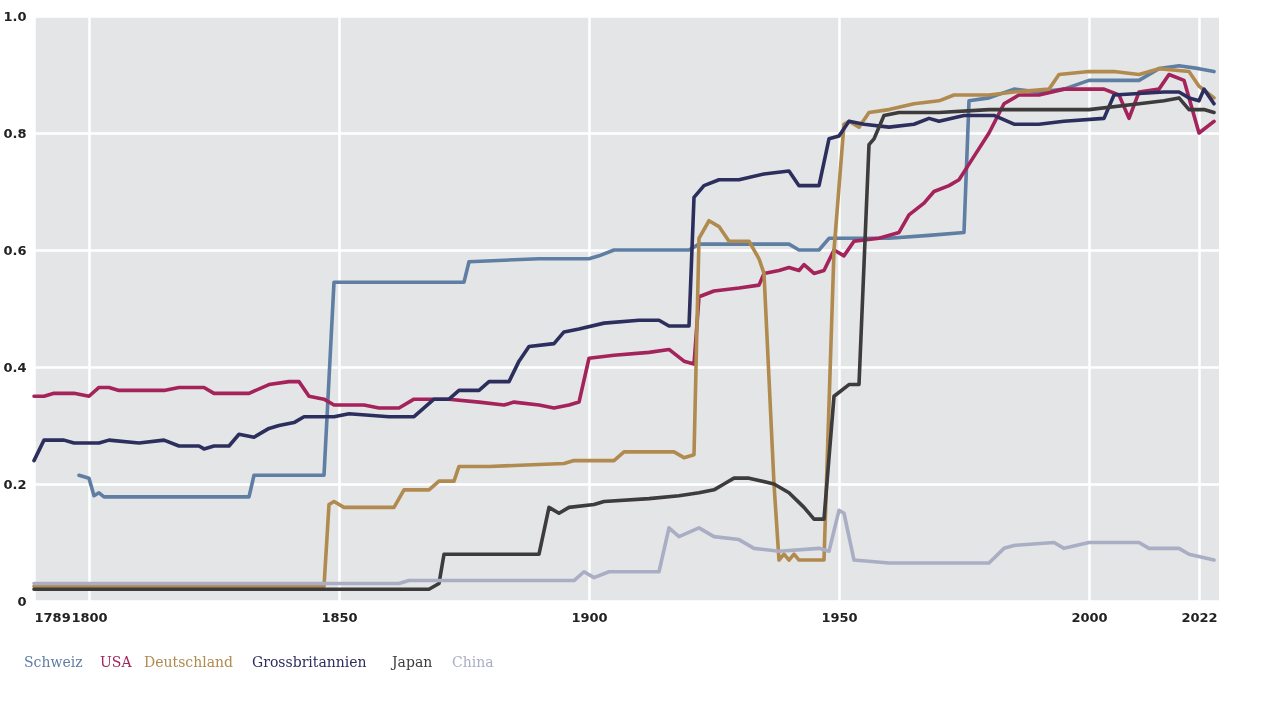 The width and height of the screenshot is (1270, 704). Describe the element at coordinates (53, 662) in the screenshot. I see `text: Schweiz` at that location.